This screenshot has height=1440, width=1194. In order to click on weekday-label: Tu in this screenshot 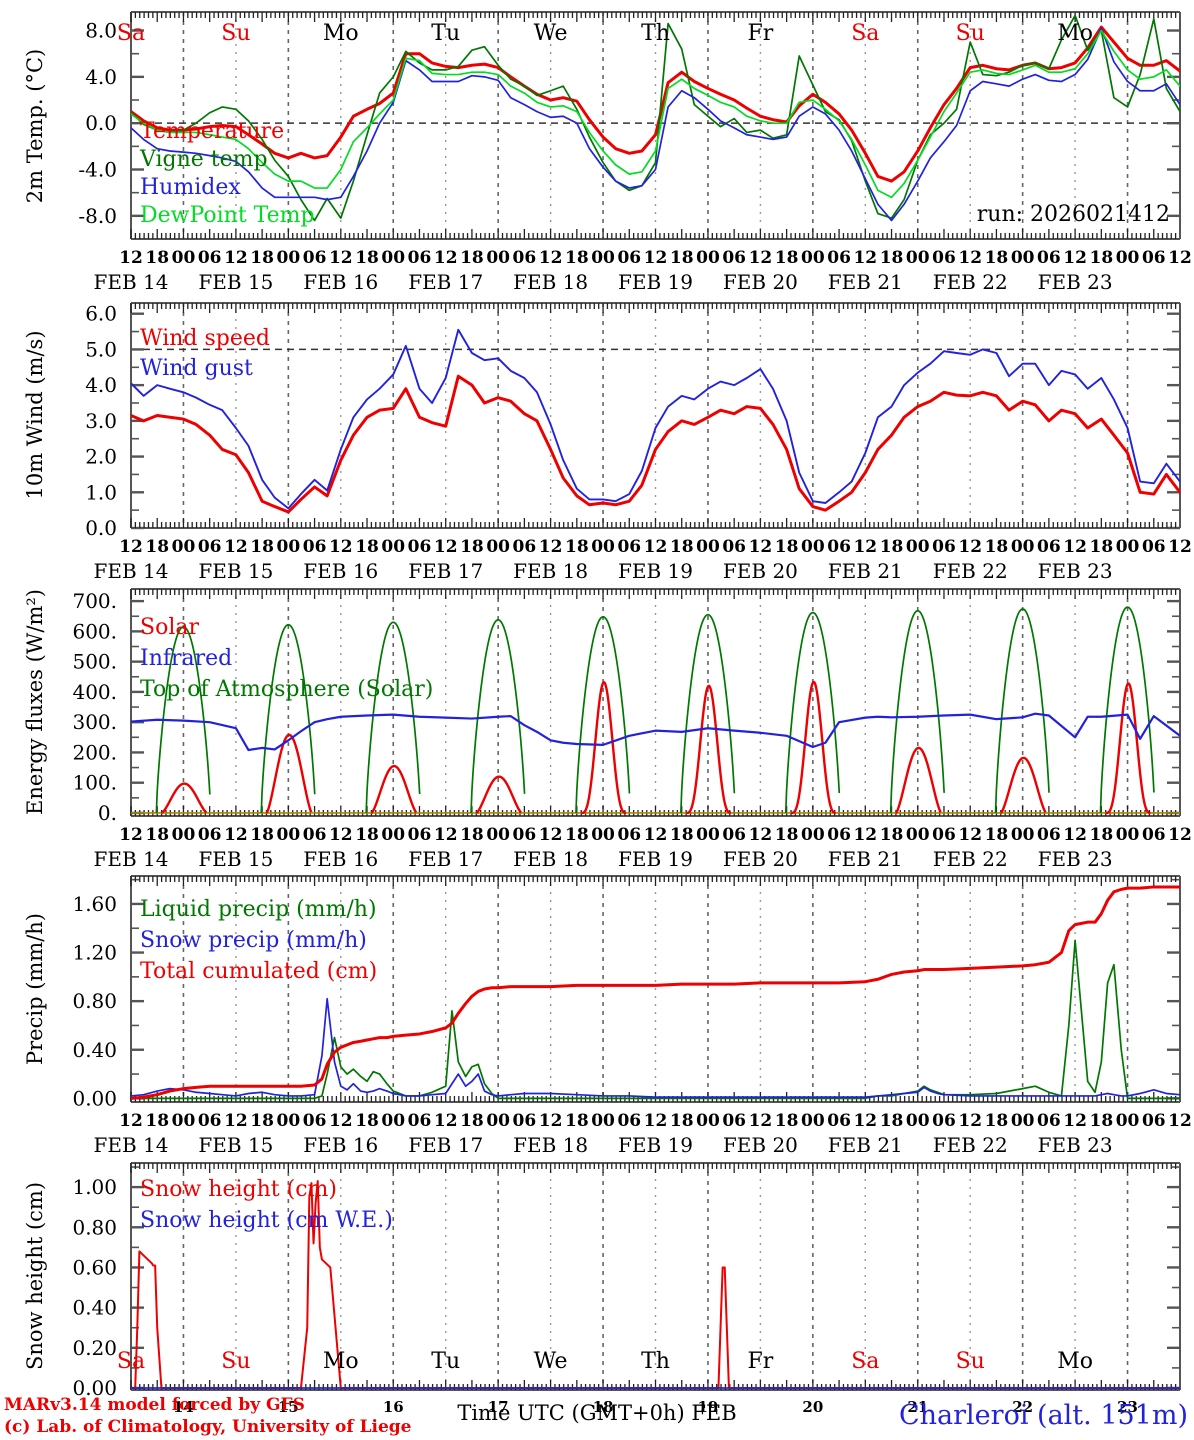, I will do `click(445, 33)`.